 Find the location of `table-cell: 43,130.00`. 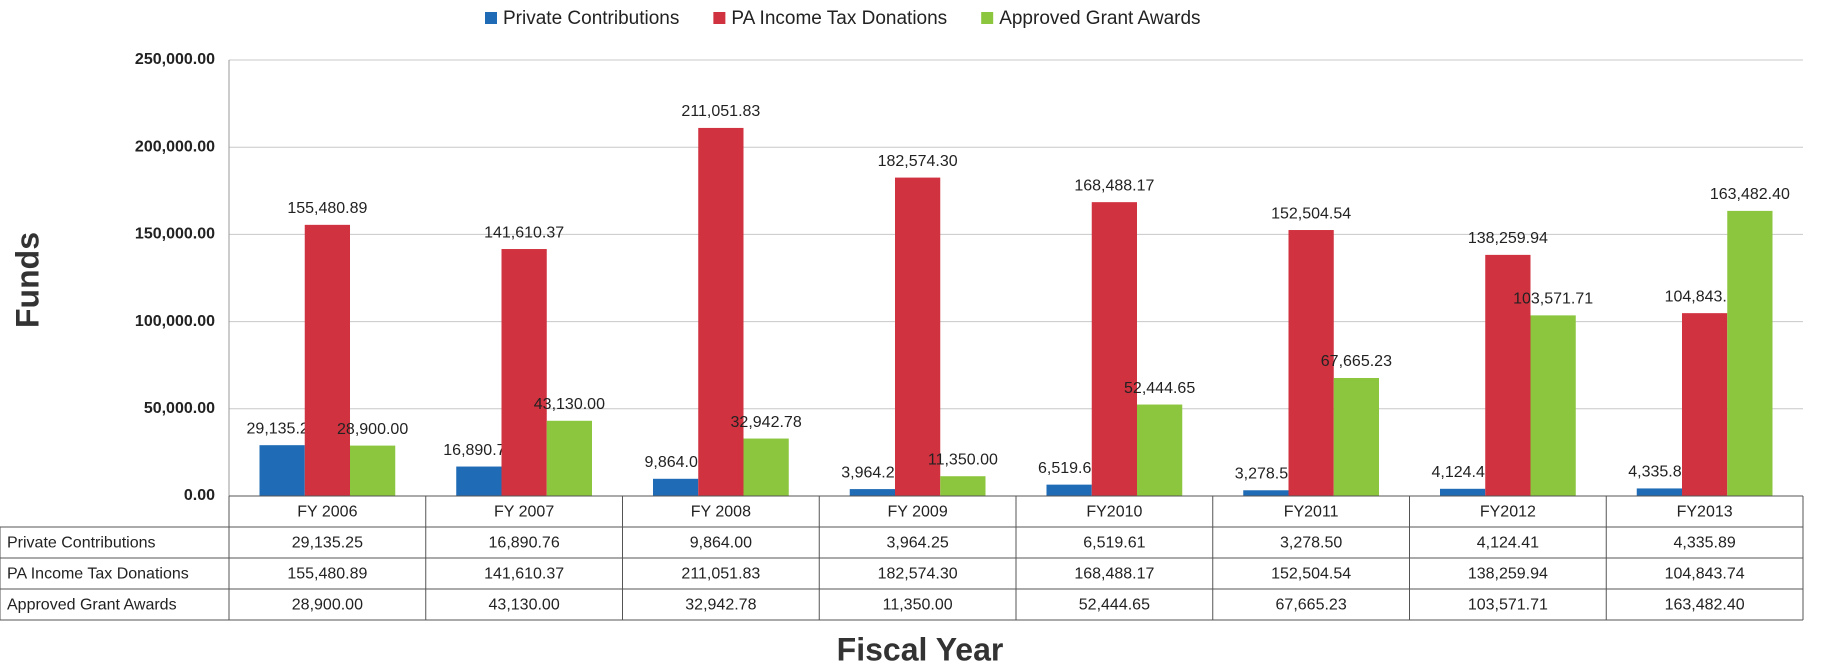

table-cell: 43,130.00 is located at coordinates (524, 605).